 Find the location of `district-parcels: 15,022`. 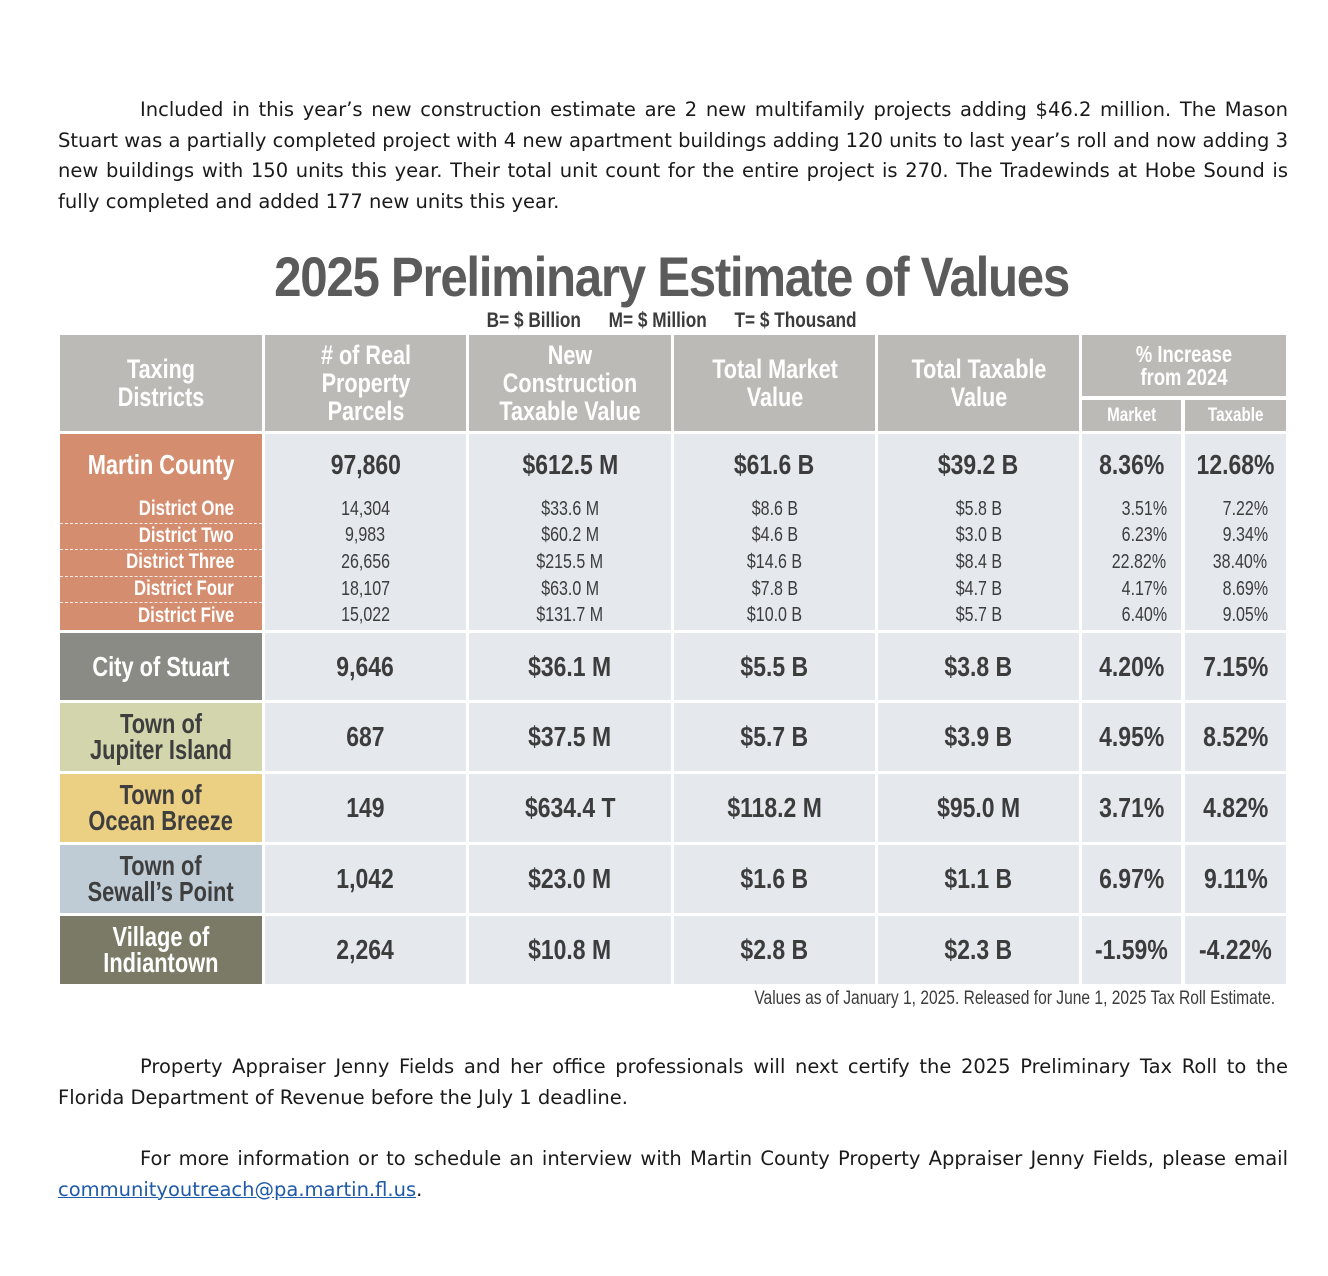

district-parcels: 15,022 is located at coordinates (365, 615).